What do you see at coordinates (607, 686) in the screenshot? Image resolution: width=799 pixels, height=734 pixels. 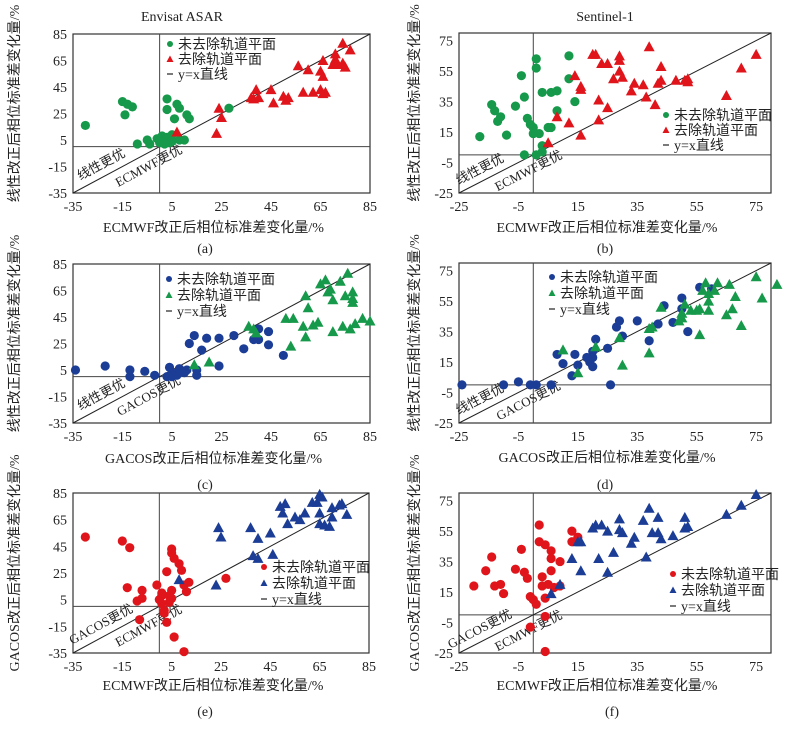 I see `x-axis-label: ECMWF改正后相位标准差变化量/%` at bounding box center [607, 686].